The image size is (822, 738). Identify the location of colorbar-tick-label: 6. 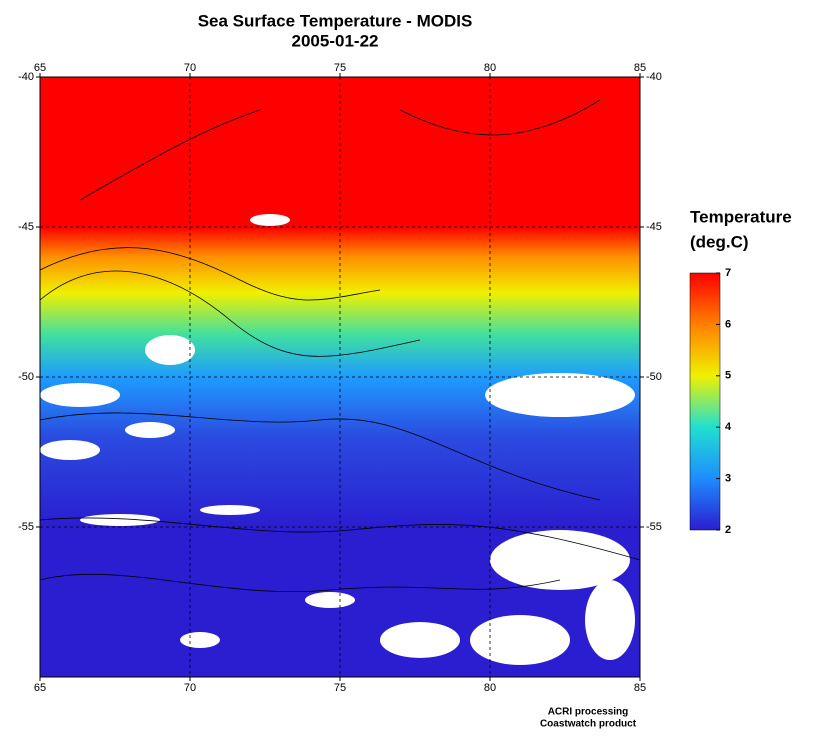
(728, 324).